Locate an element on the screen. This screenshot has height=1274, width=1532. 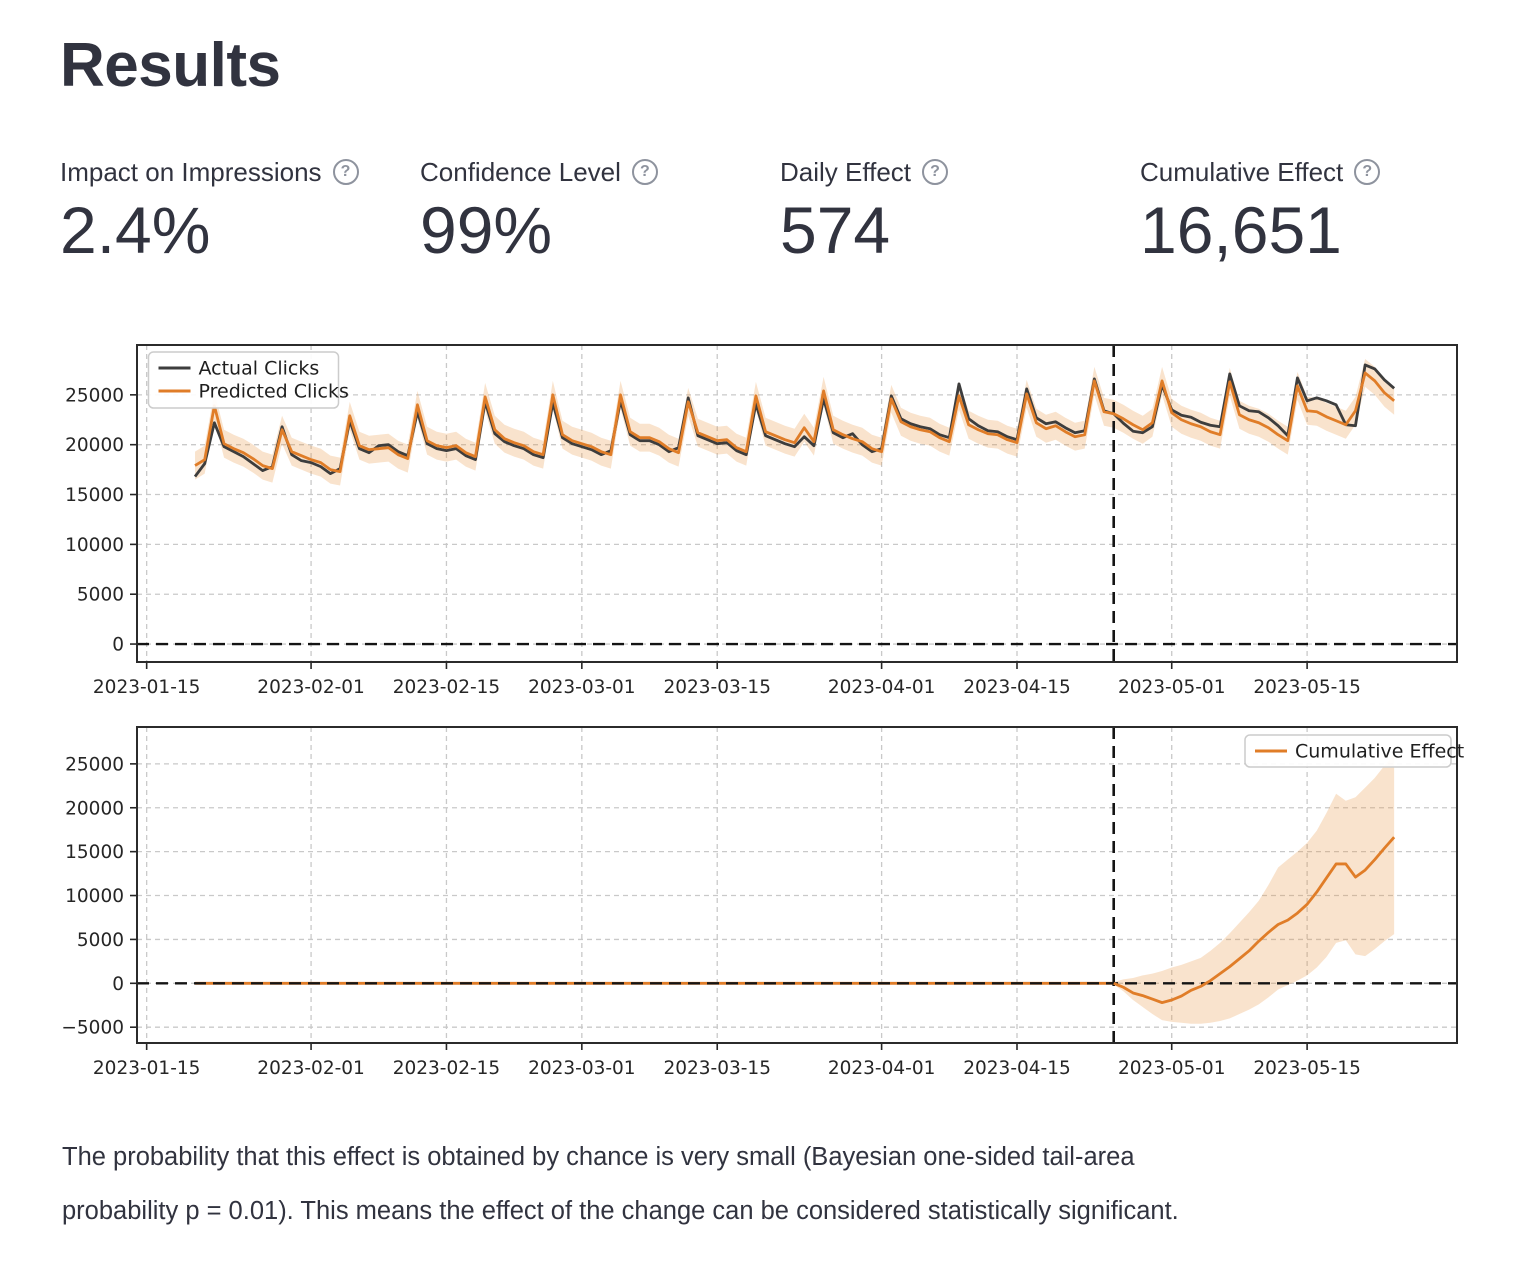
legend-label: Actual Clicks is located at coordinates (259, 369).